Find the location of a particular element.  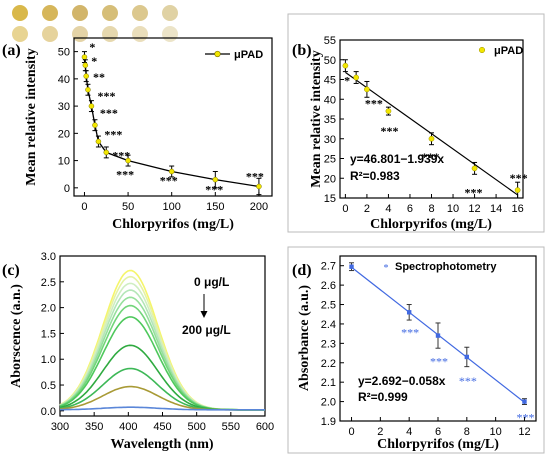

x-tick-label: 4 is located at coordinates (388, 209).